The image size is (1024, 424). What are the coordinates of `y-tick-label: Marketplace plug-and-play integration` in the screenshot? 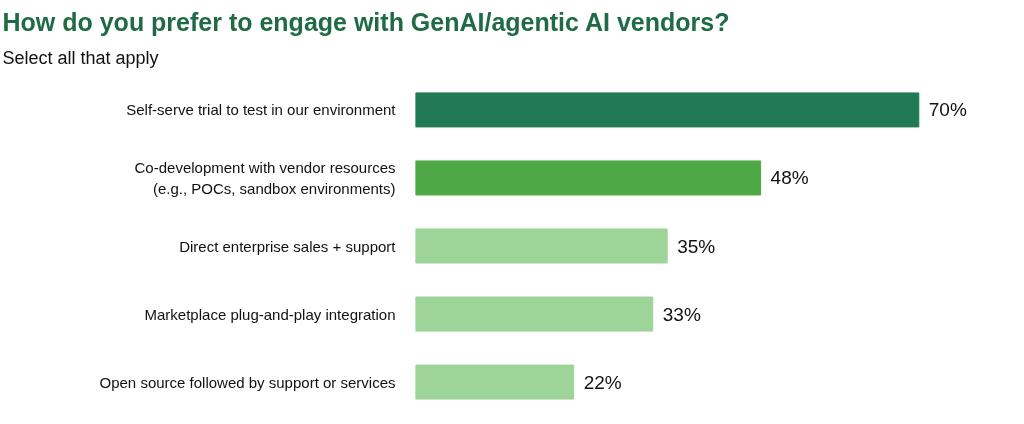 It's located at (270, 314).